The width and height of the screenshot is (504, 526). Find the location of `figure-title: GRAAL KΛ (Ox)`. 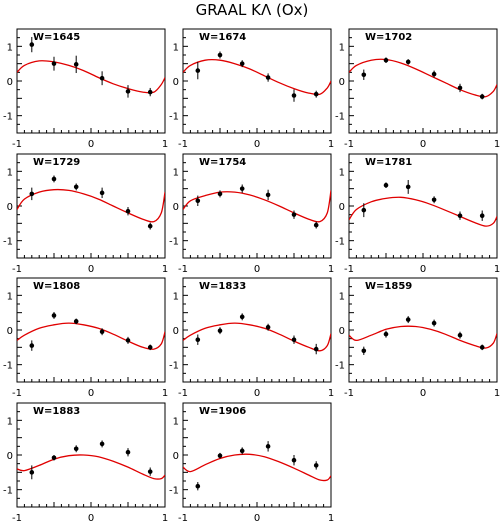

figure-title: GRAAL KΛ (Ox) is located at coordinates (252, 10).